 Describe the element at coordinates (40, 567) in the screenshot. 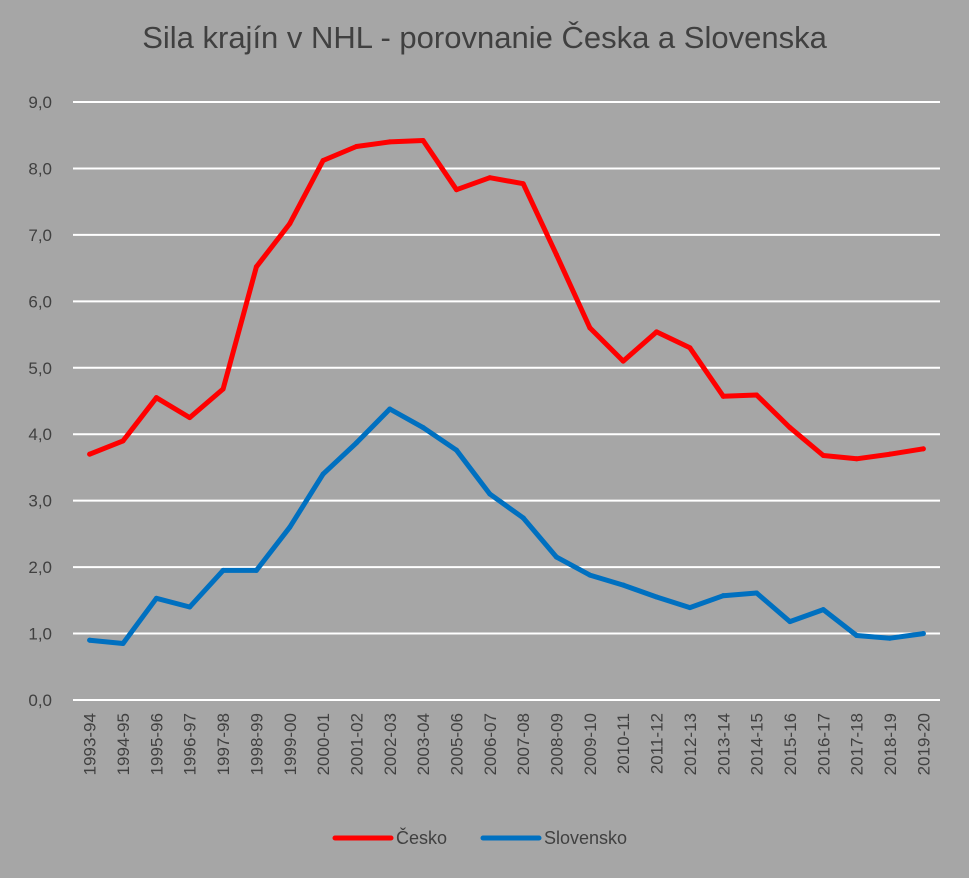

I see `y-tick-label: 2,0` at that location.